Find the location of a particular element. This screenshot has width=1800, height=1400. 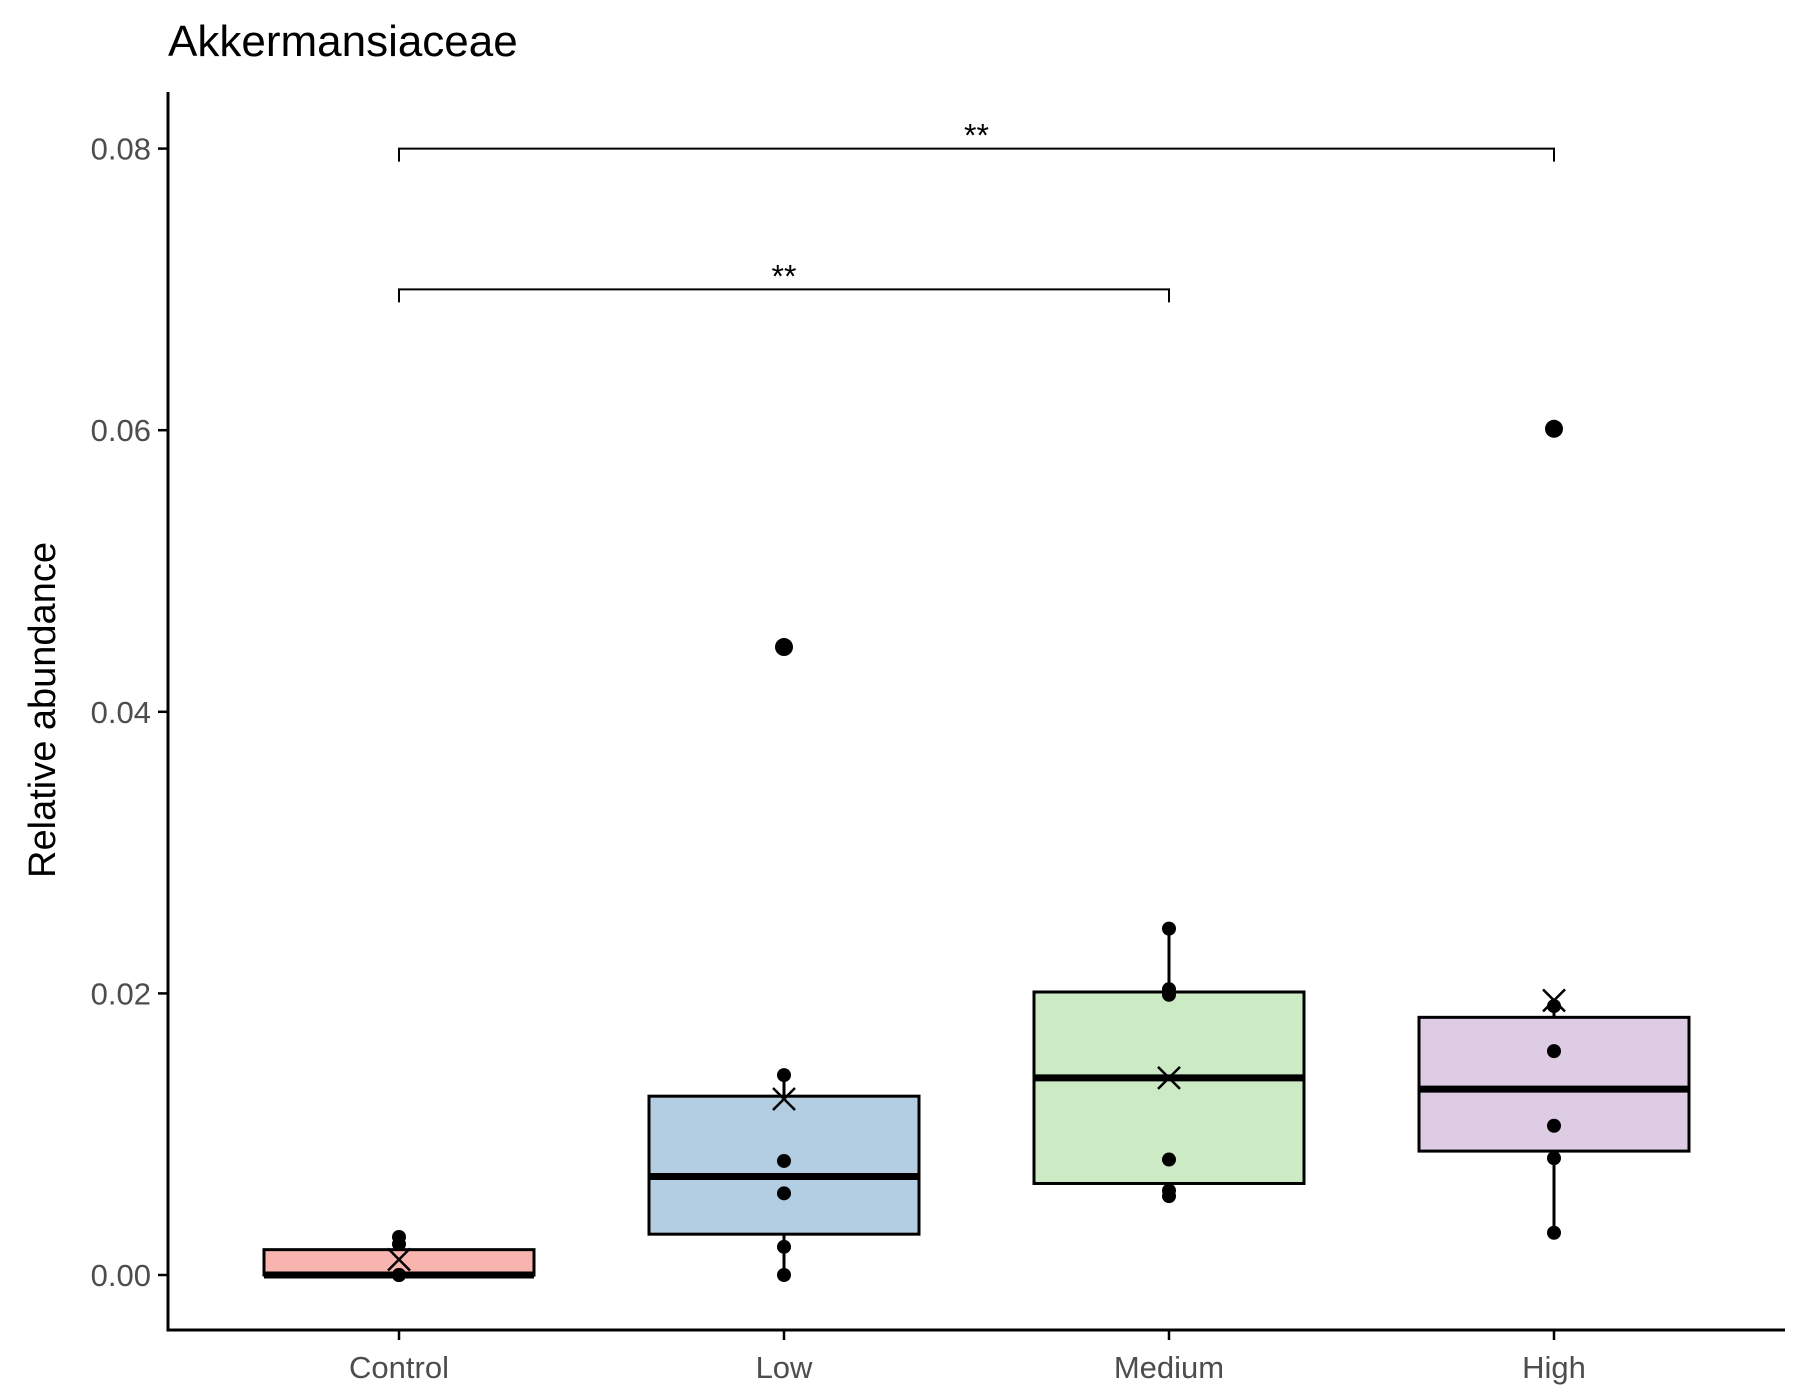

y-tick-label: 0.00 is located at coordinates (121, 1275).